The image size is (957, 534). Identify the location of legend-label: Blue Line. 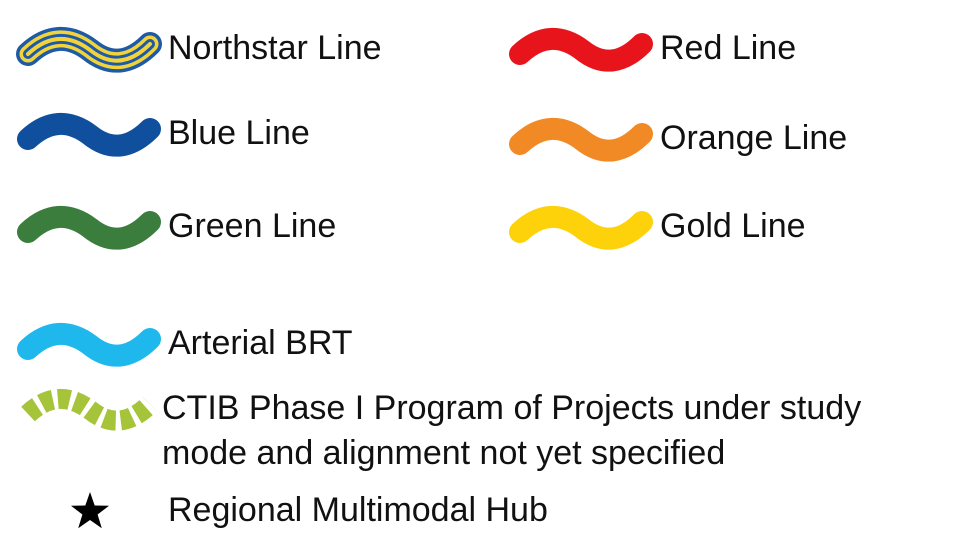
(239, 133).